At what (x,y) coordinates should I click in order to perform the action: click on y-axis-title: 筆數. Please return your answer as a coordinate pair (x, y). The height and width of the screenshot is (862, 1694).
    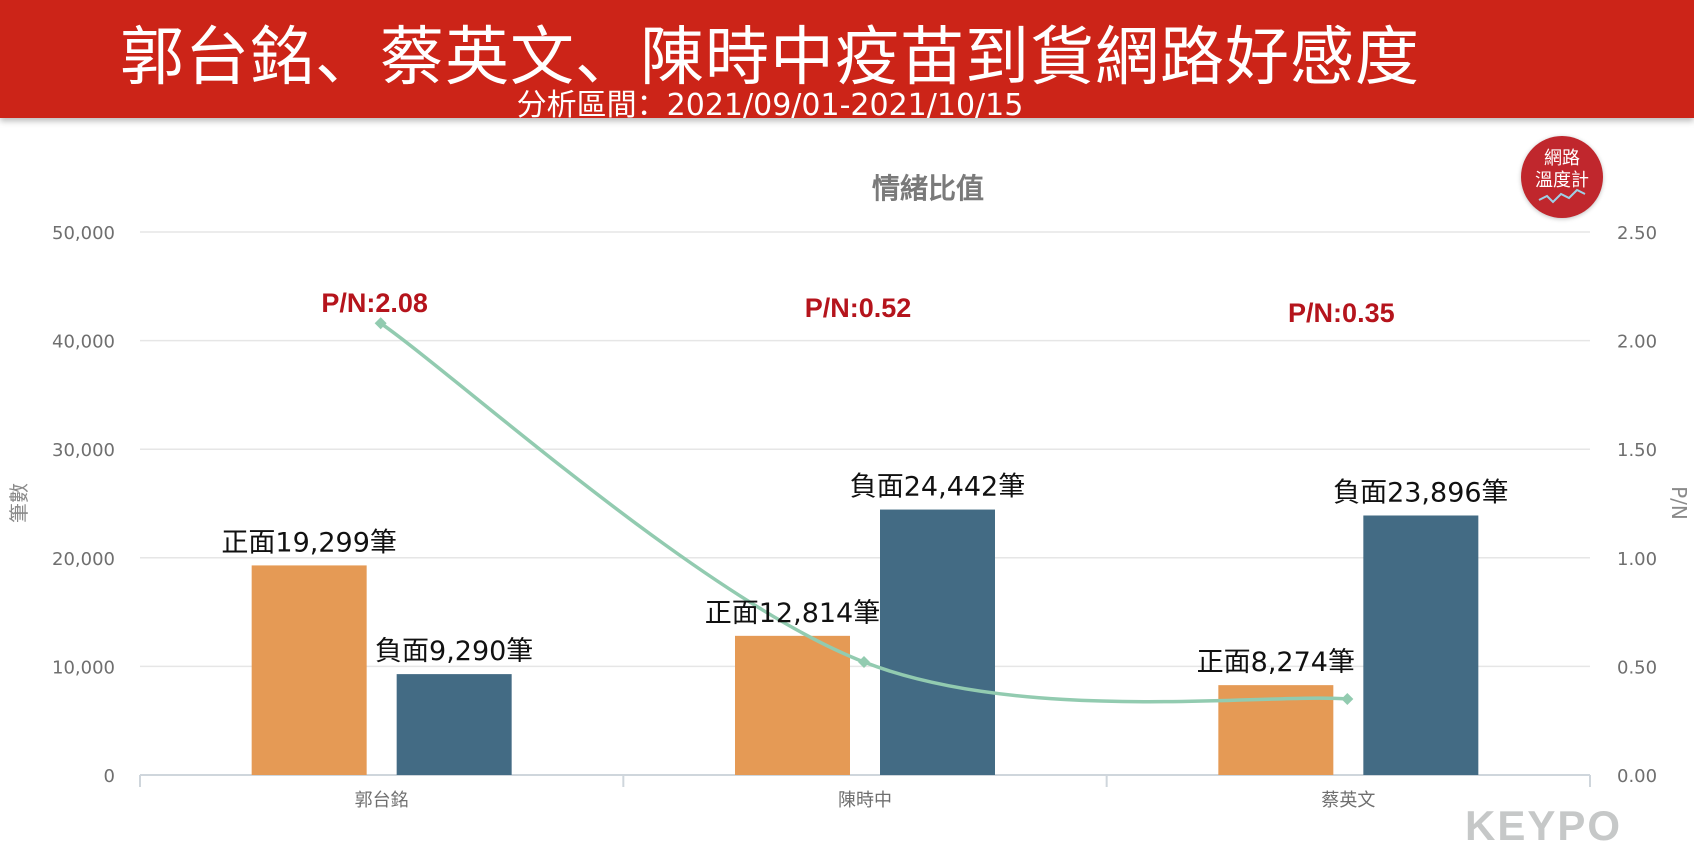
    Looking at the image, I should click on (19, 503).